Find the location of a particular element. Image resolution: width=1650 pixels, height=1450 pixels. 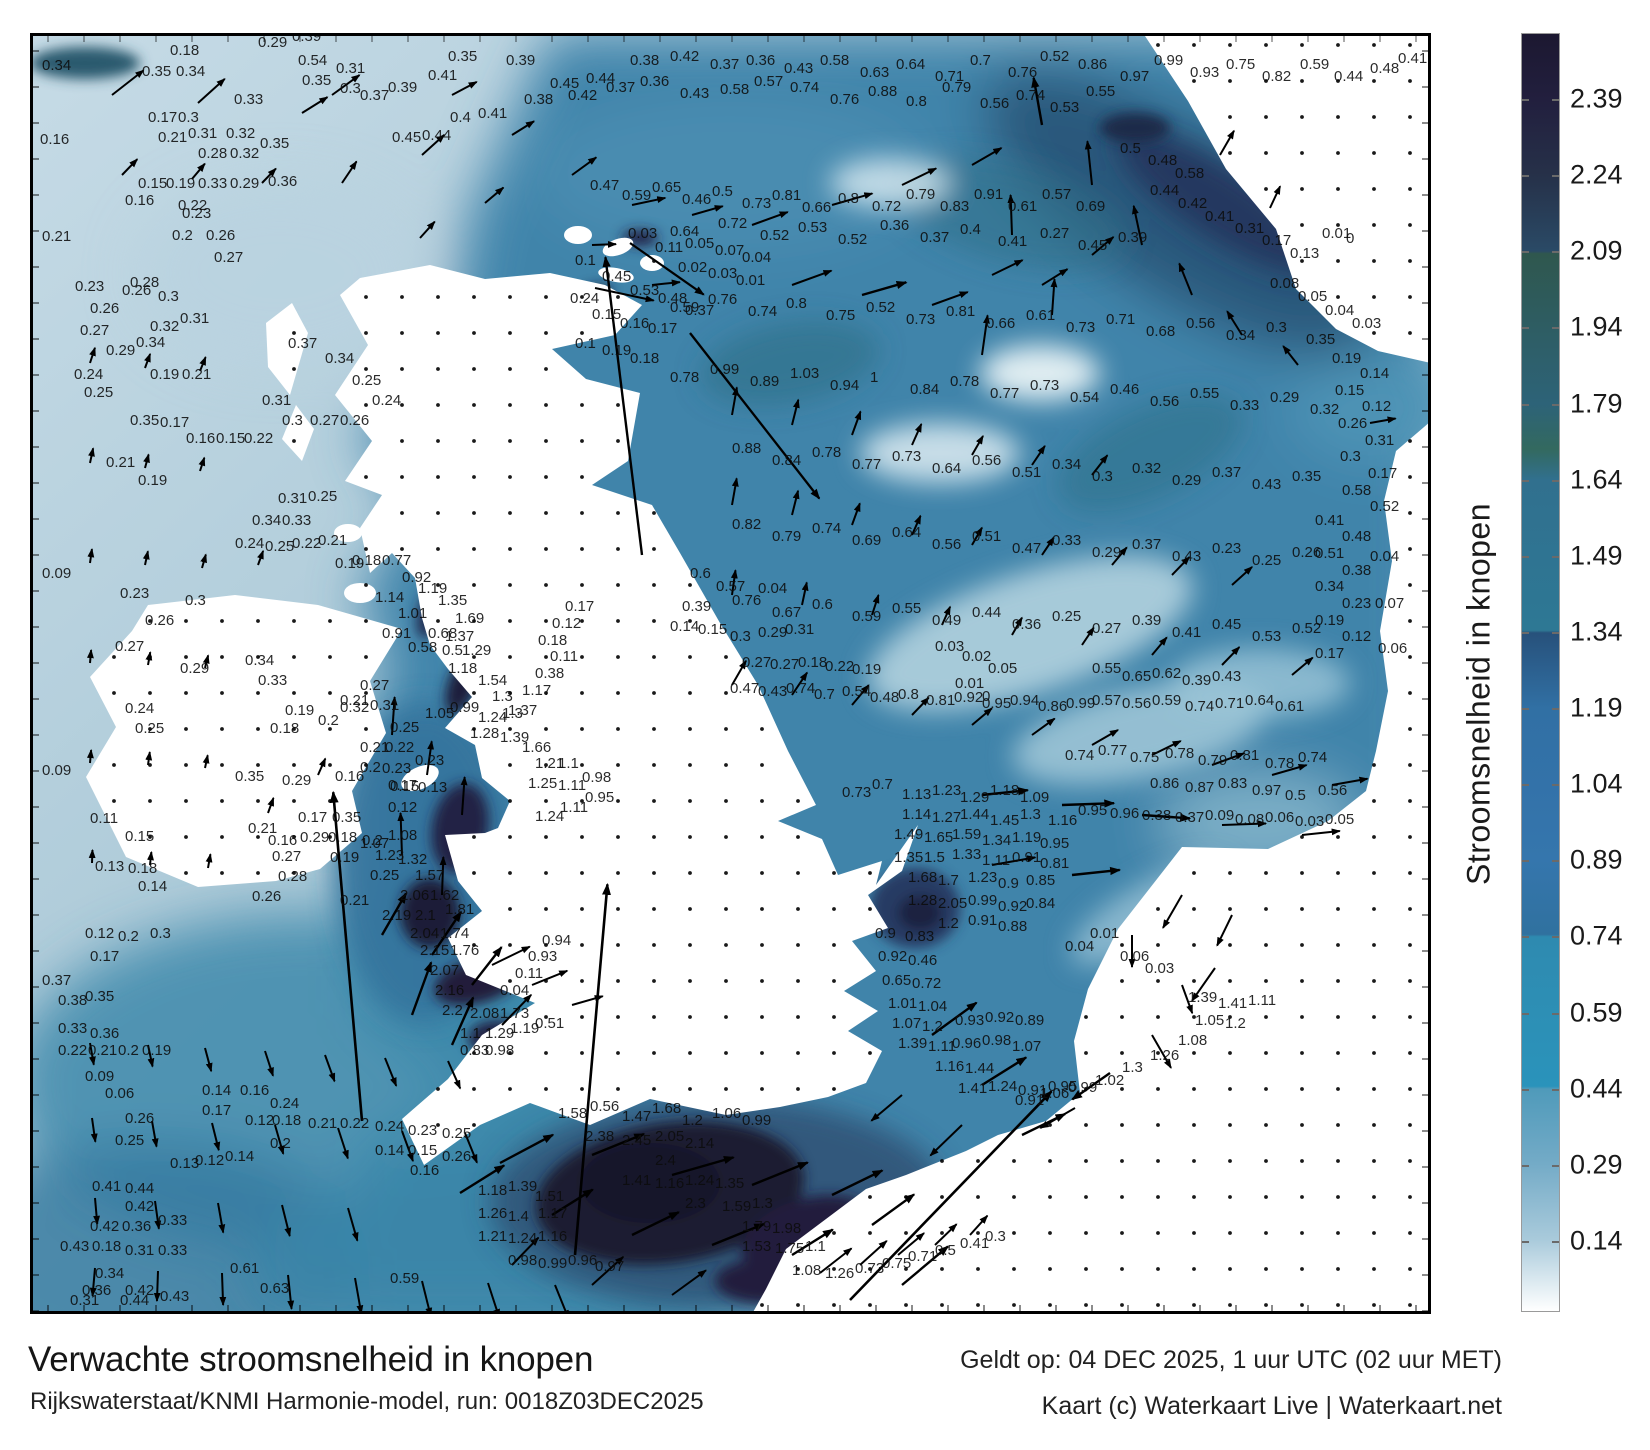

current-speed-value: 0.64 is located at coordinates (946, 468).